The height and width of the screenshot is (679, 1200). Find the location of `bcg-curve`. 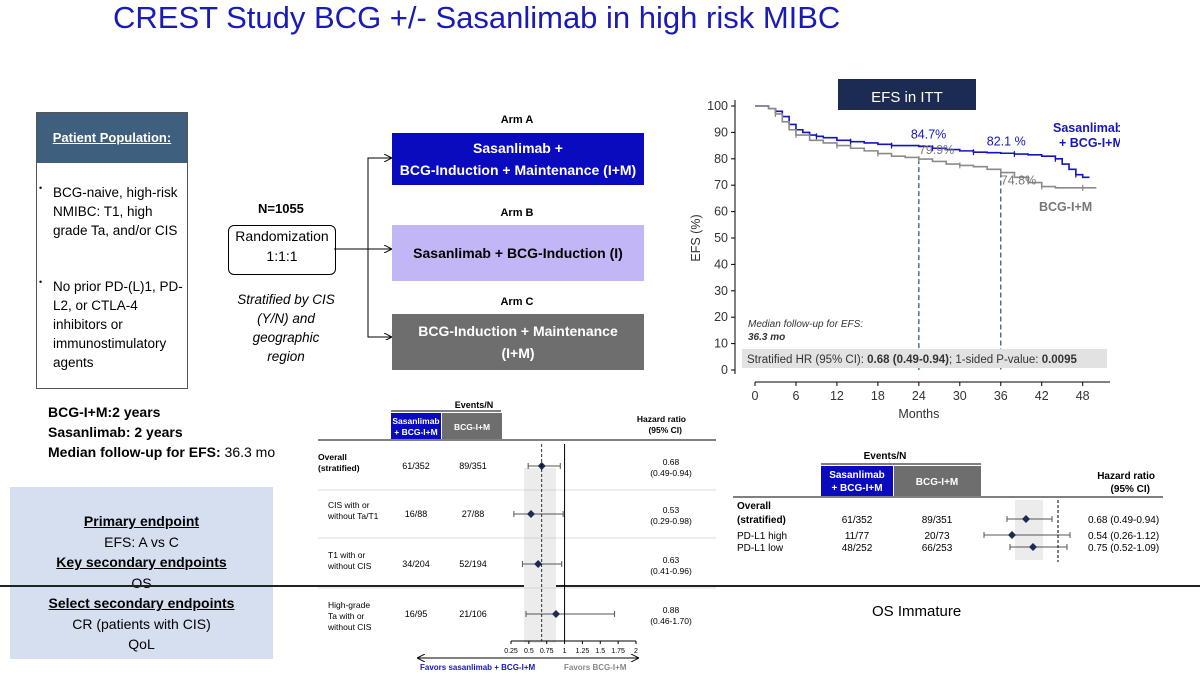

bcg-curve is located at coordinates (926, 147).